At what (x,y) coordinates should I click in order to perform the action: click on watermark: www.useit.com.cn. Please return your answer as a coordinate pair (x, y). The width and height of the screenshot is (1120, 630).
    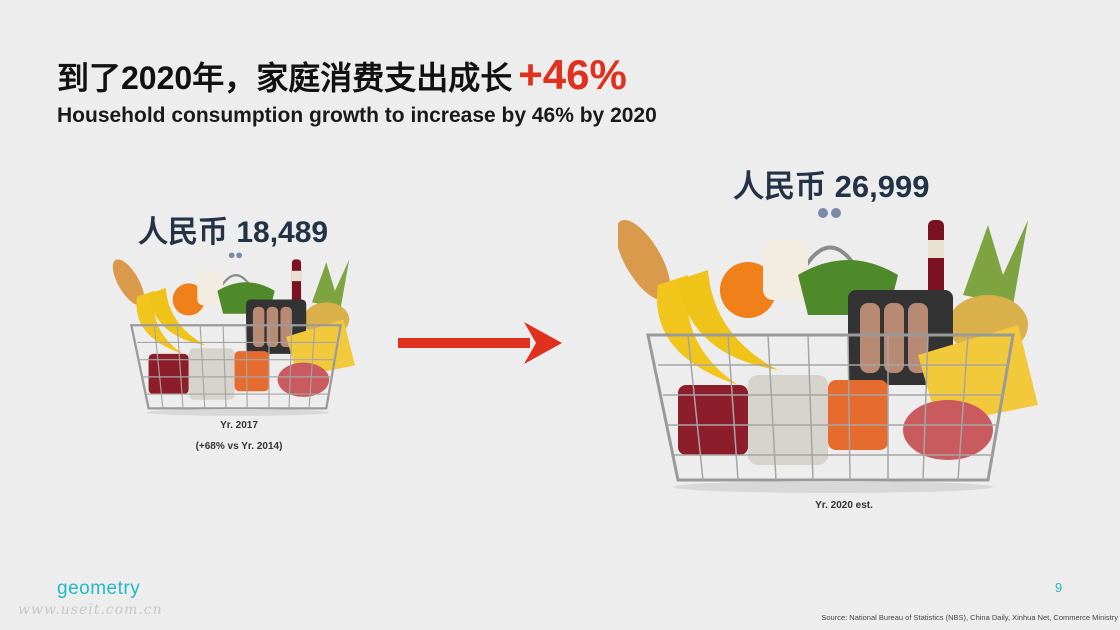
    Looking at the image, I should click on (90, 610).